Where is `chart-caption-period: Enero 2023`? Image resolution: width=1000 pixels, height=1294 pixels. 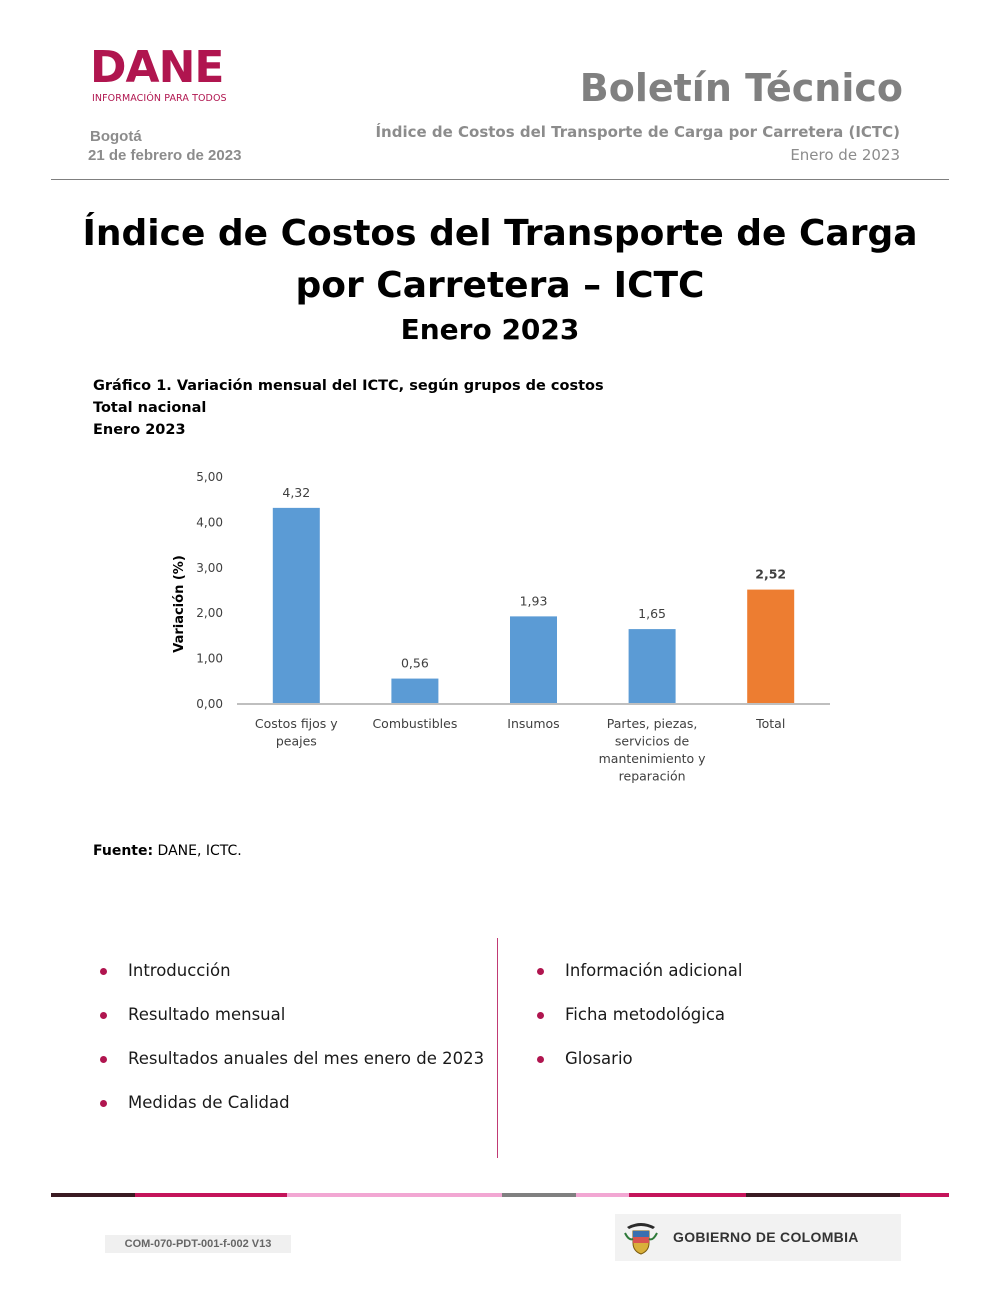
chart-caption-period: Enero 2023 is located at coordinates (139, 430).